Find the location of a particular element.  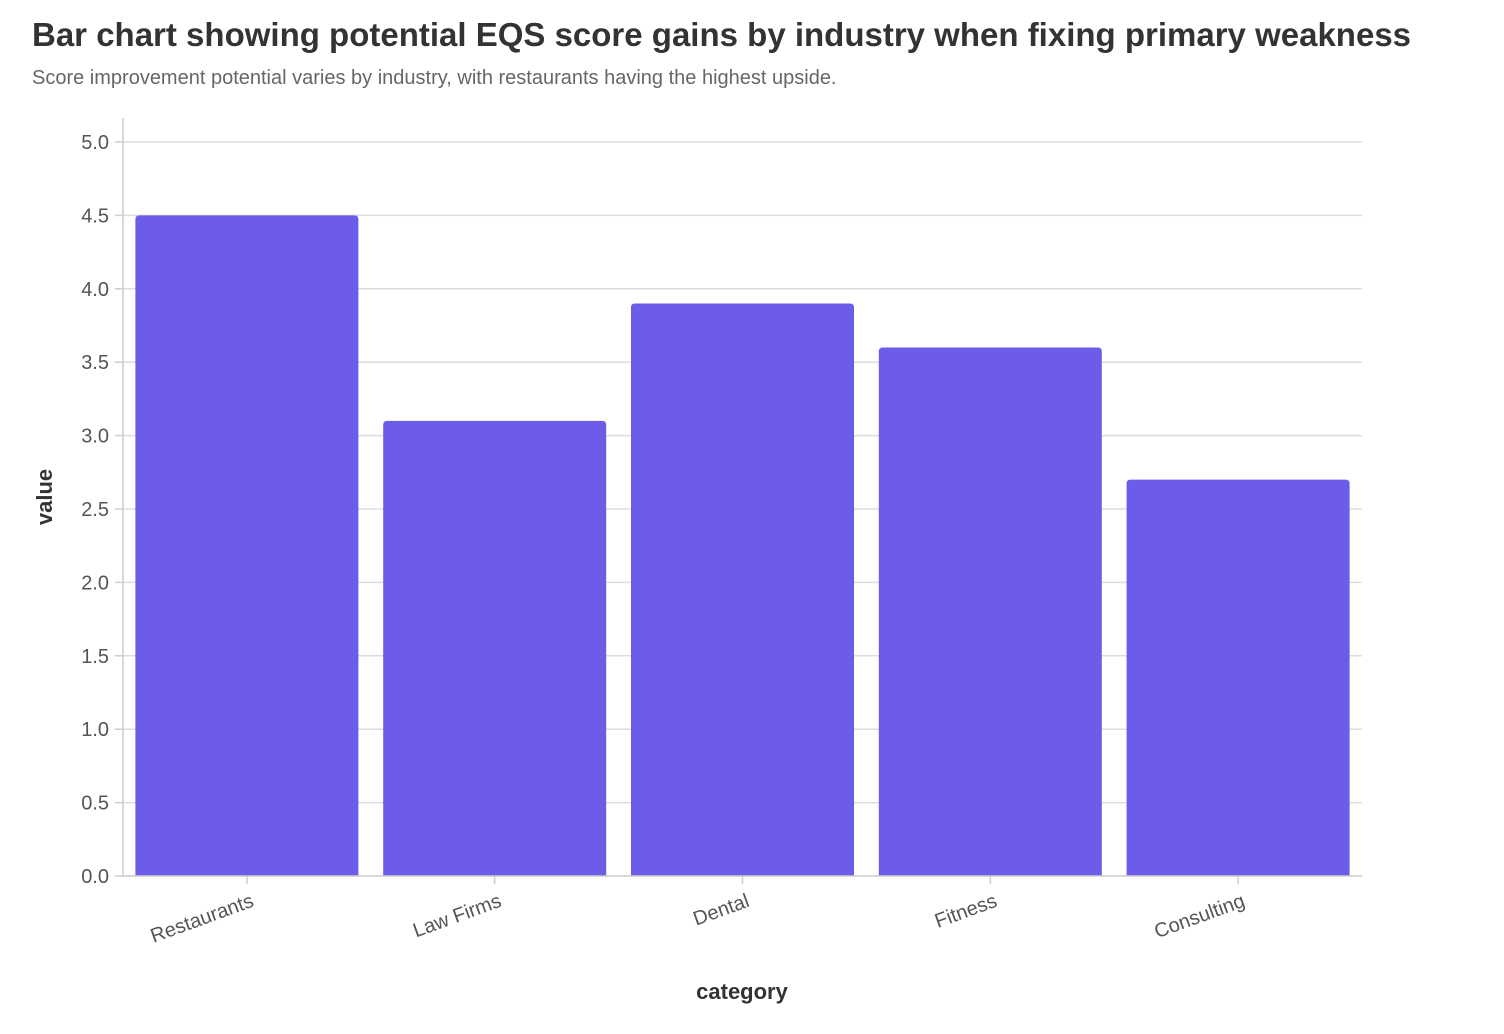

y-axis-title: value is located at coordinates (44, 497).